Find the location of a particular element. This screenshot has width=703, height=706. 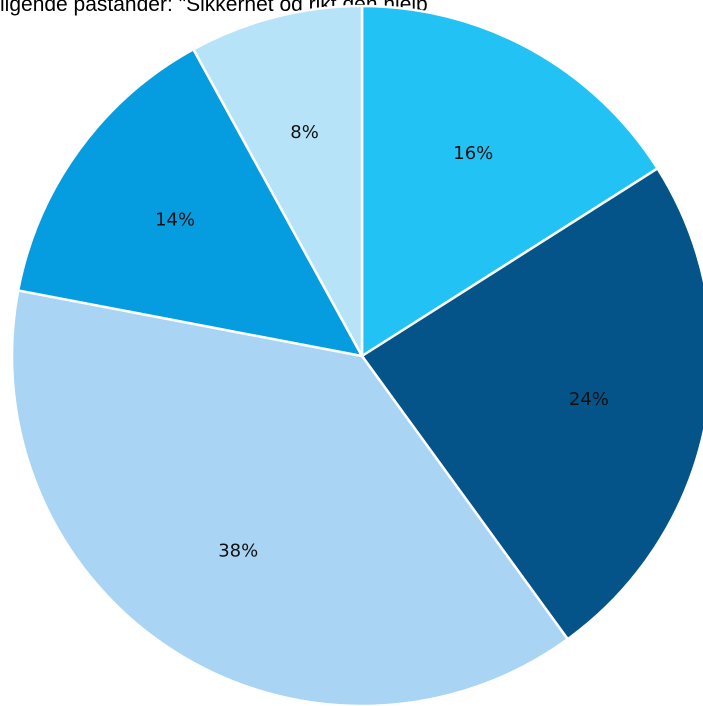

pie-slice-label-0: 16% is located at coordinates (473, 153).